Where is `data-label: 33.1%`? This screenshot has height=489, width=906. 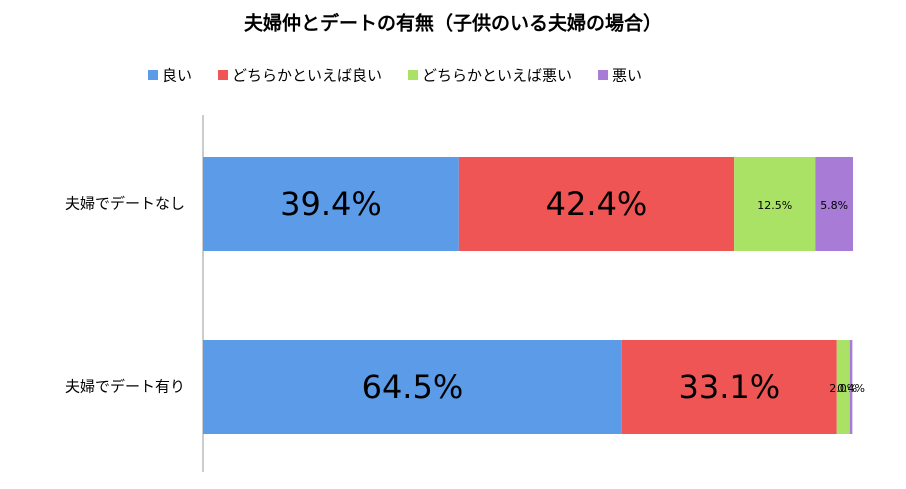
data-label: 33.1% is located at coordinates (729, 387).